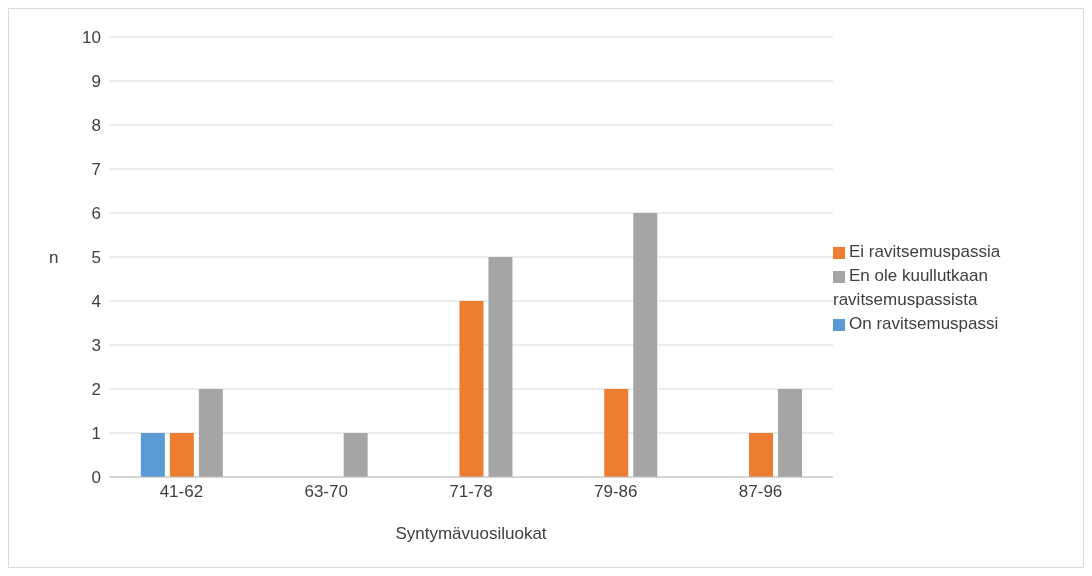  I want to click on y-tick-label: 0, so click(96, 478).